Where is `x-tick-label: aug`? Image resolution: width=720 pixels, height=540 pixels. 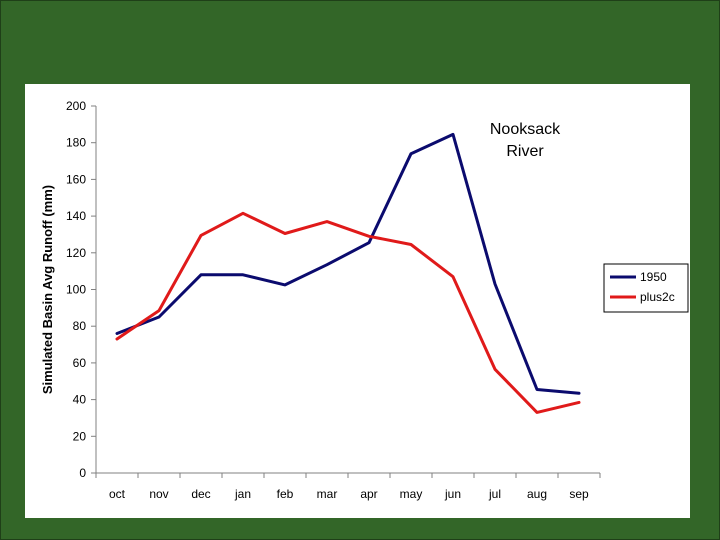
x-tick-label: aug is located at coordinates (537, 494).